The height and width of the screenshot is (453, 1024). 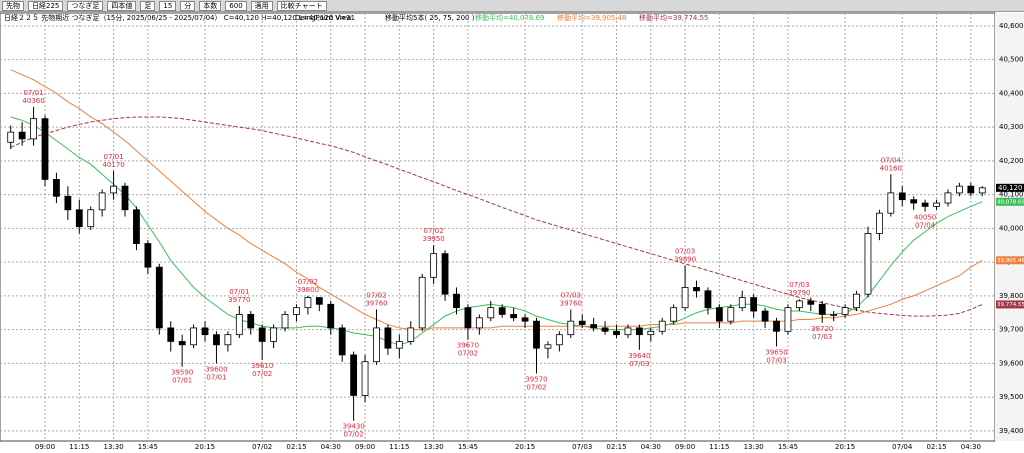 What do you see at coordinates (1010, 187) in the screenshot?
I see `close-tag` at bounding box center [1010, 187].